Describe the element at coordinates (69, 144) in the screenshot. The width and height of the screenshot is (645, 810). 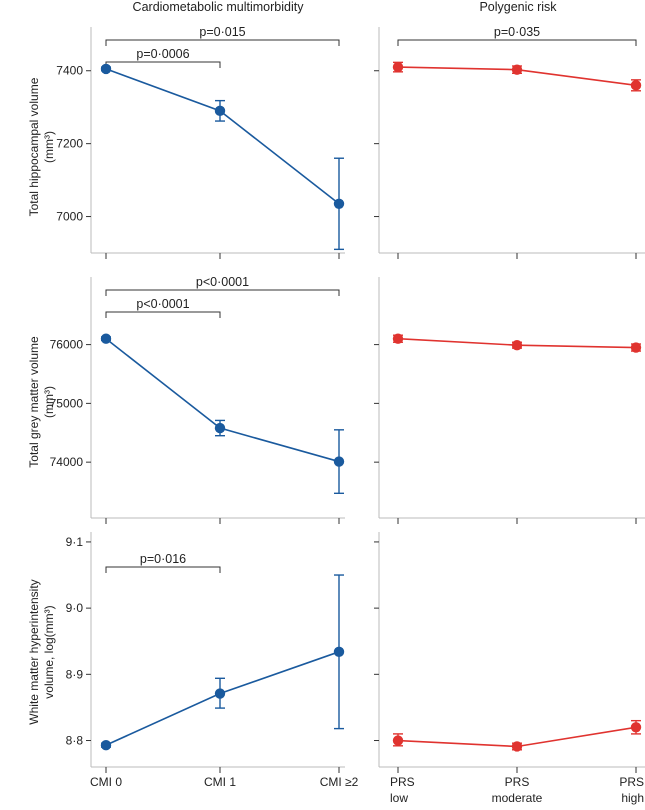
I see `hippocampal-cmi-ytick-label: 7200` at that location.